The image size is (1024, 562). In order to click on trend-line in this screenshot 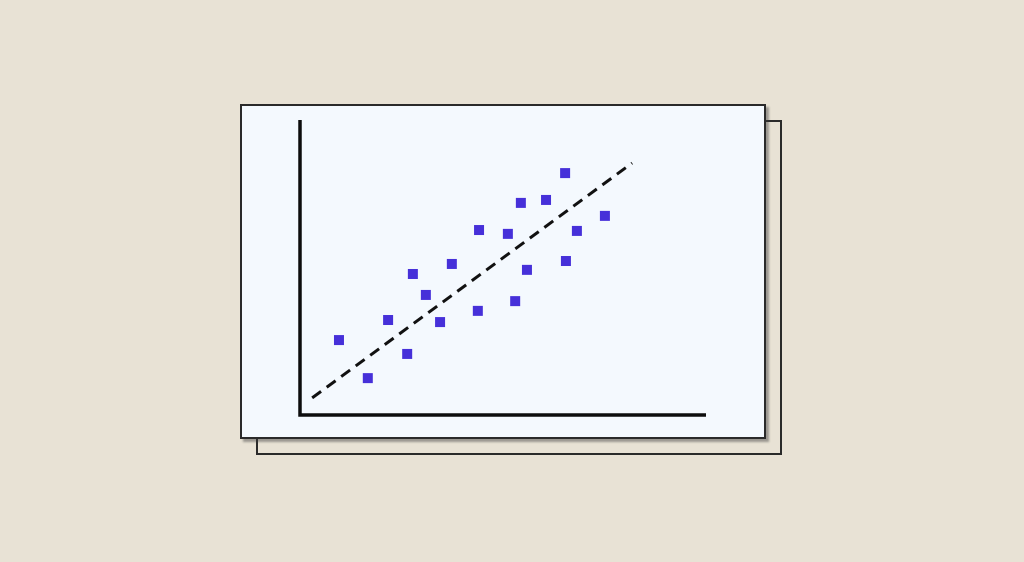, I will do `click(472, 280)`.